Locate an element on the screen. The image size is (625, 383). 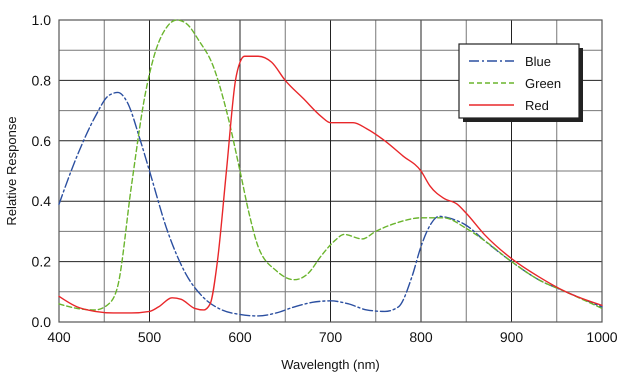
x-tick-label: 600 is located at coordinates (240, 337).